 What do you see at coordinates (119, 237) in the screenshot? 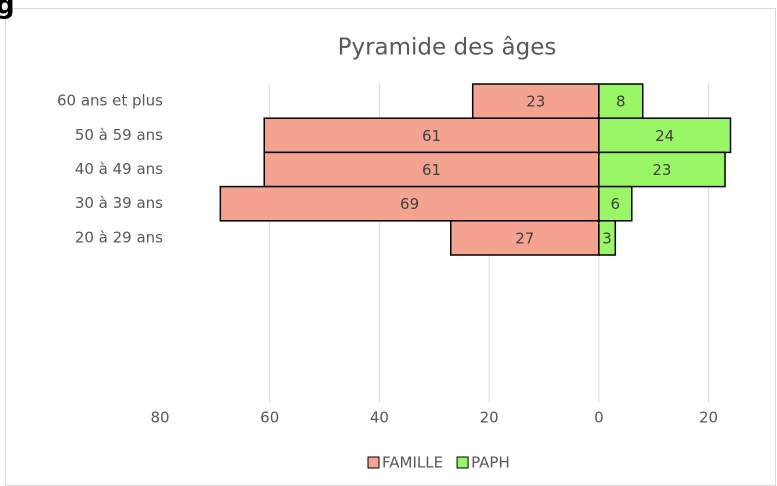
I see `category-label: 20 à 29 ans` at bounding box center [119, 237].